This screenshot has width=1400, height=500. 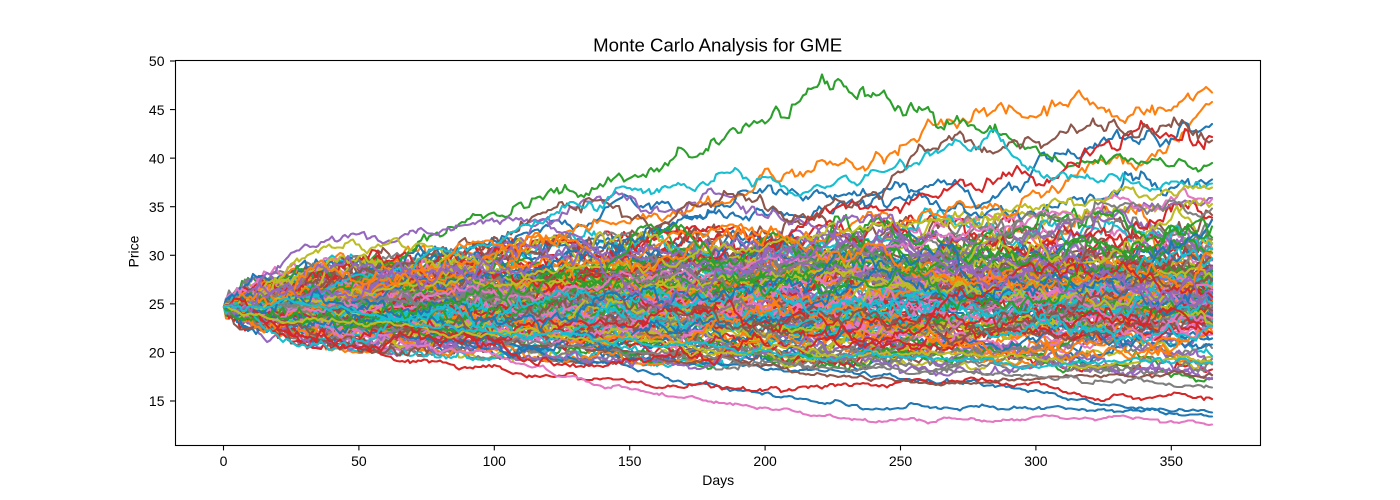 What do you see at coordinates (630, 461) in the screenshot?
I see `svg-text: 150` at bounding box center [630, 461].